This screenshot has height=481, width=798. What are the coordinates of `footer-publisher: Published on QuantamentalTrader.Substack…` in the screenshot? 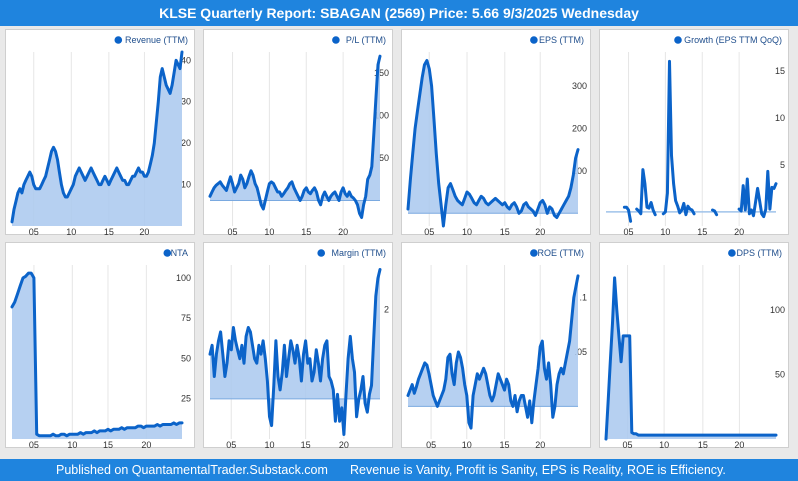 It's located at (192, 470).